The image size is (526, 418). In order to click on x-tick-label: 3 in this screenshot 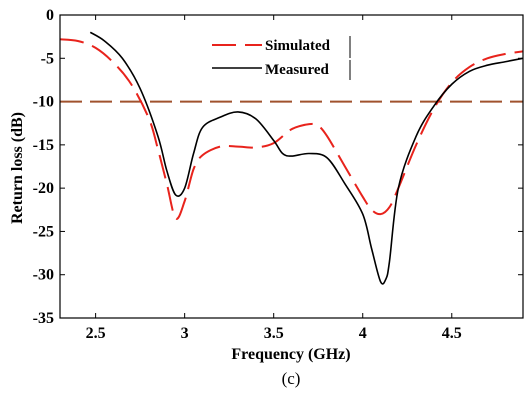, I will do `click(185, 333)`.